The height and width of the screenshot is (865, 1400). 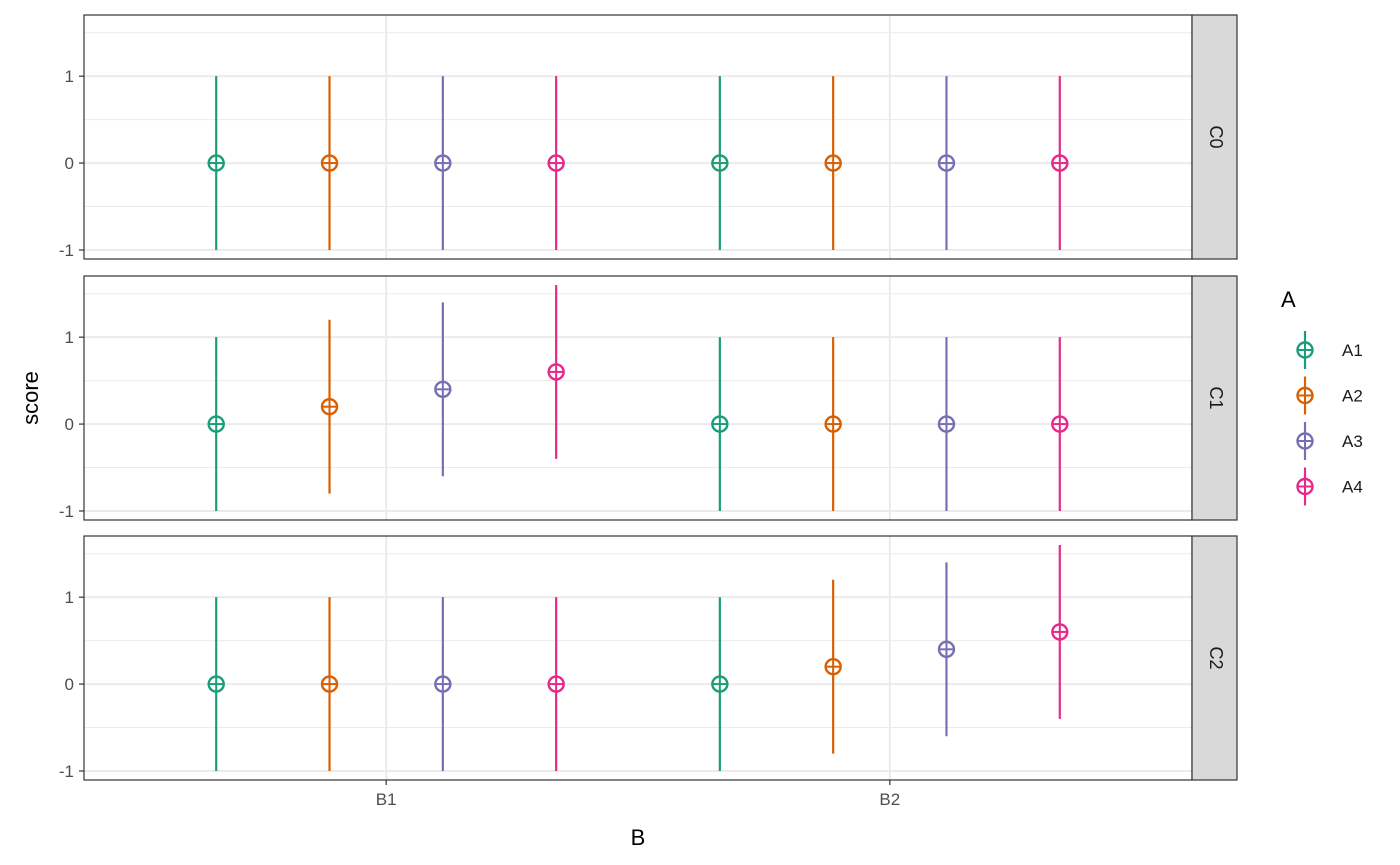 I want to click on facet-strip-C0, so click(x=1214, y=137).